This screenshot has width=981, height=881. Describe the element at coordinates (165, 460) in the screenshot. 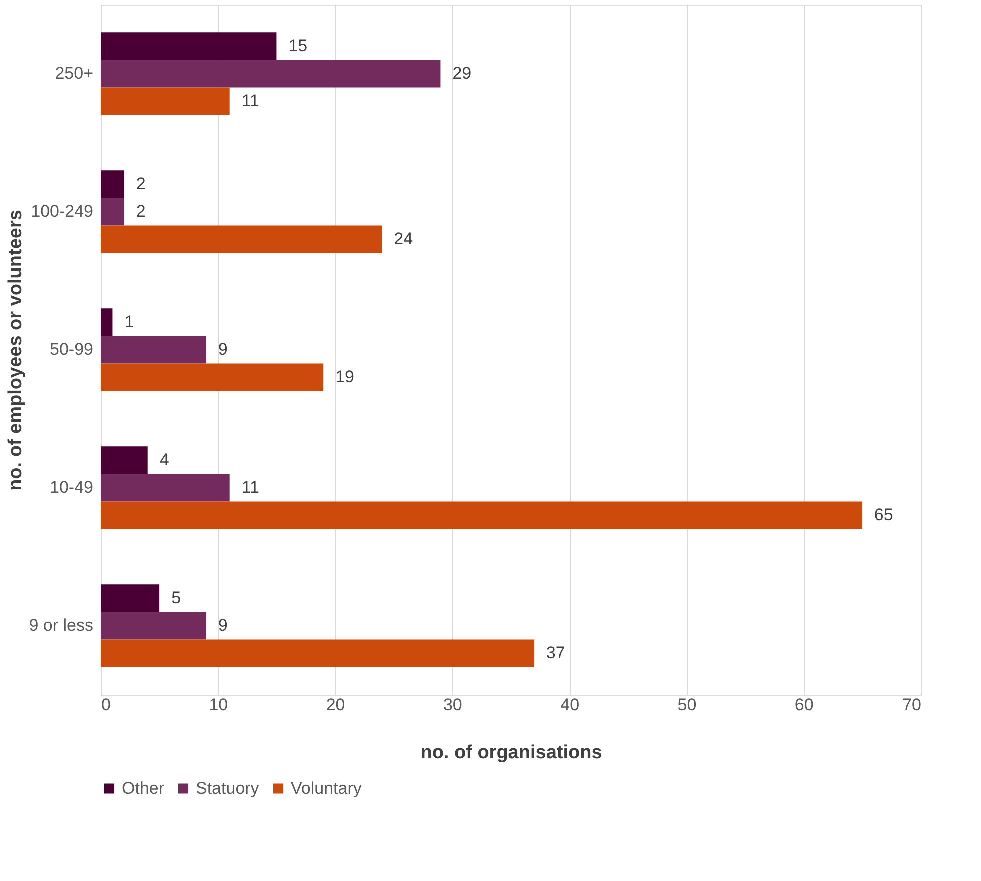

I see `data-label: 4` at that location.